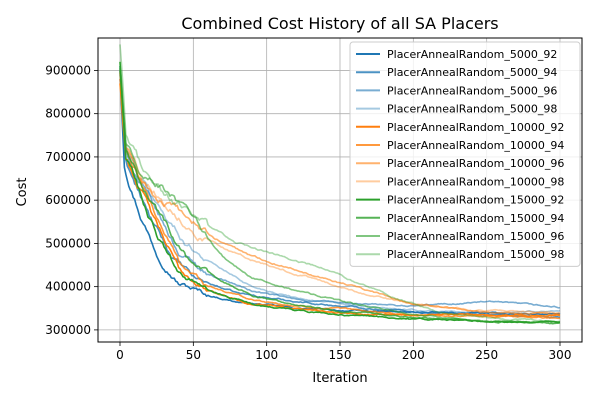 The width and height of the screenshot is (600, 404). I want to click on x-tick-label: 150, so click(340, 355).